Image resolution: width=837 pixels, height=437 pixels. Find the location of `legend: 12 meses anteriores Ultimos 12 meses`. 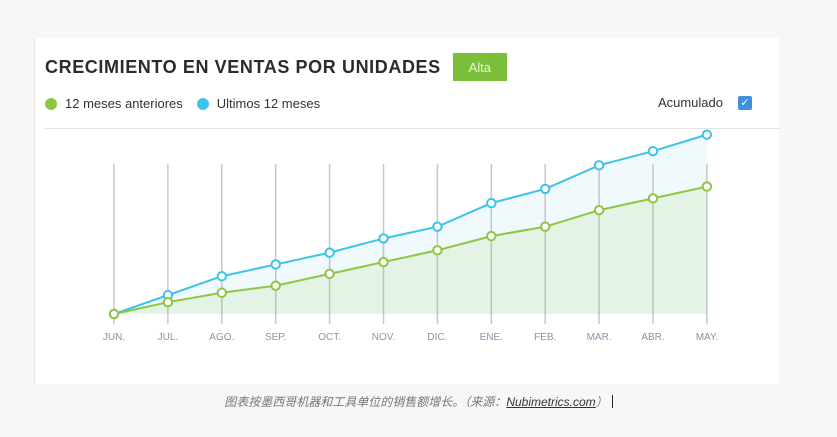

legend: 12 meses anteriores Ultimos 12 meses is located at coordinates (189, 103).